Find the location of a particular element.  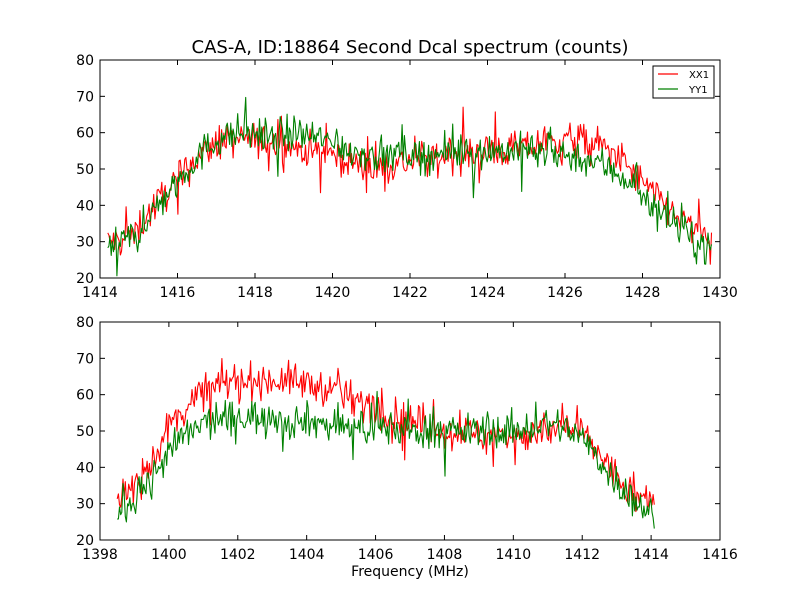

x-tick-label: 1418 is located at coordinates (255, 293).